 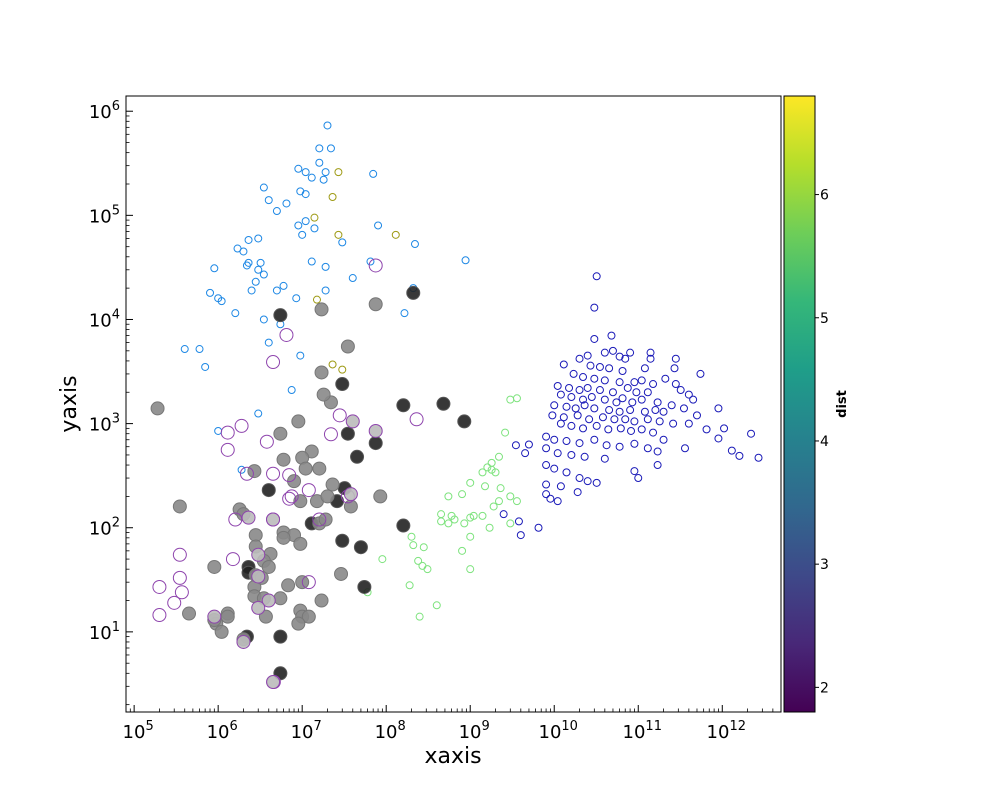 I want to click on y-tick-label: 10², so click(x=104, y=528).